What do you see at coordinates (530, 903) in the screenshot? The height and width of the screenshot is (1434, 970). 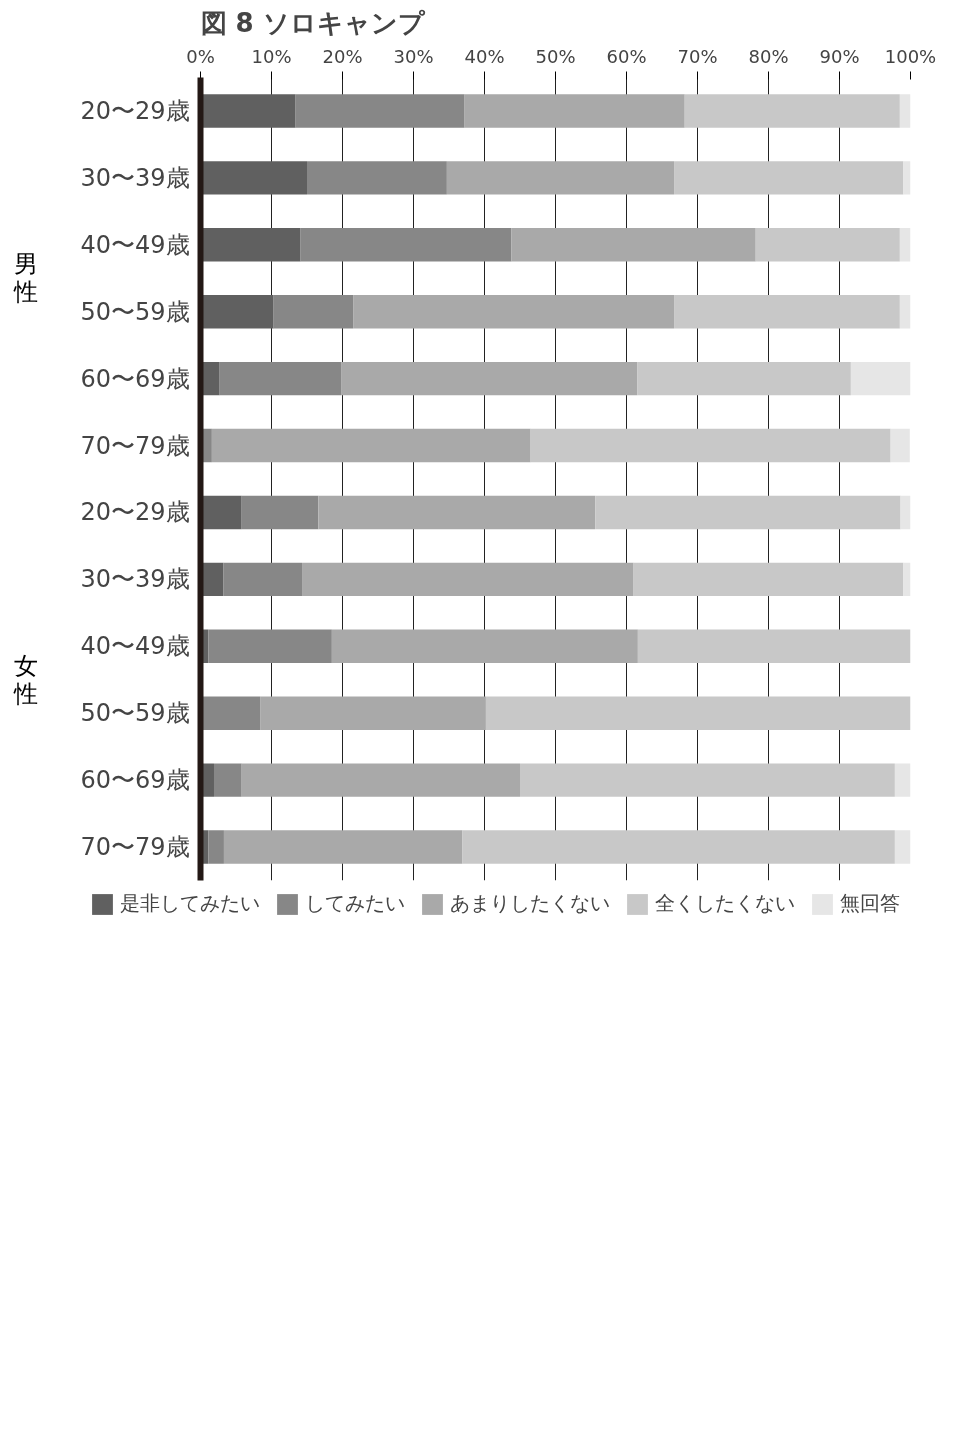 I see `legend-label: あまりしたくない` at bounding box center [530, 903].